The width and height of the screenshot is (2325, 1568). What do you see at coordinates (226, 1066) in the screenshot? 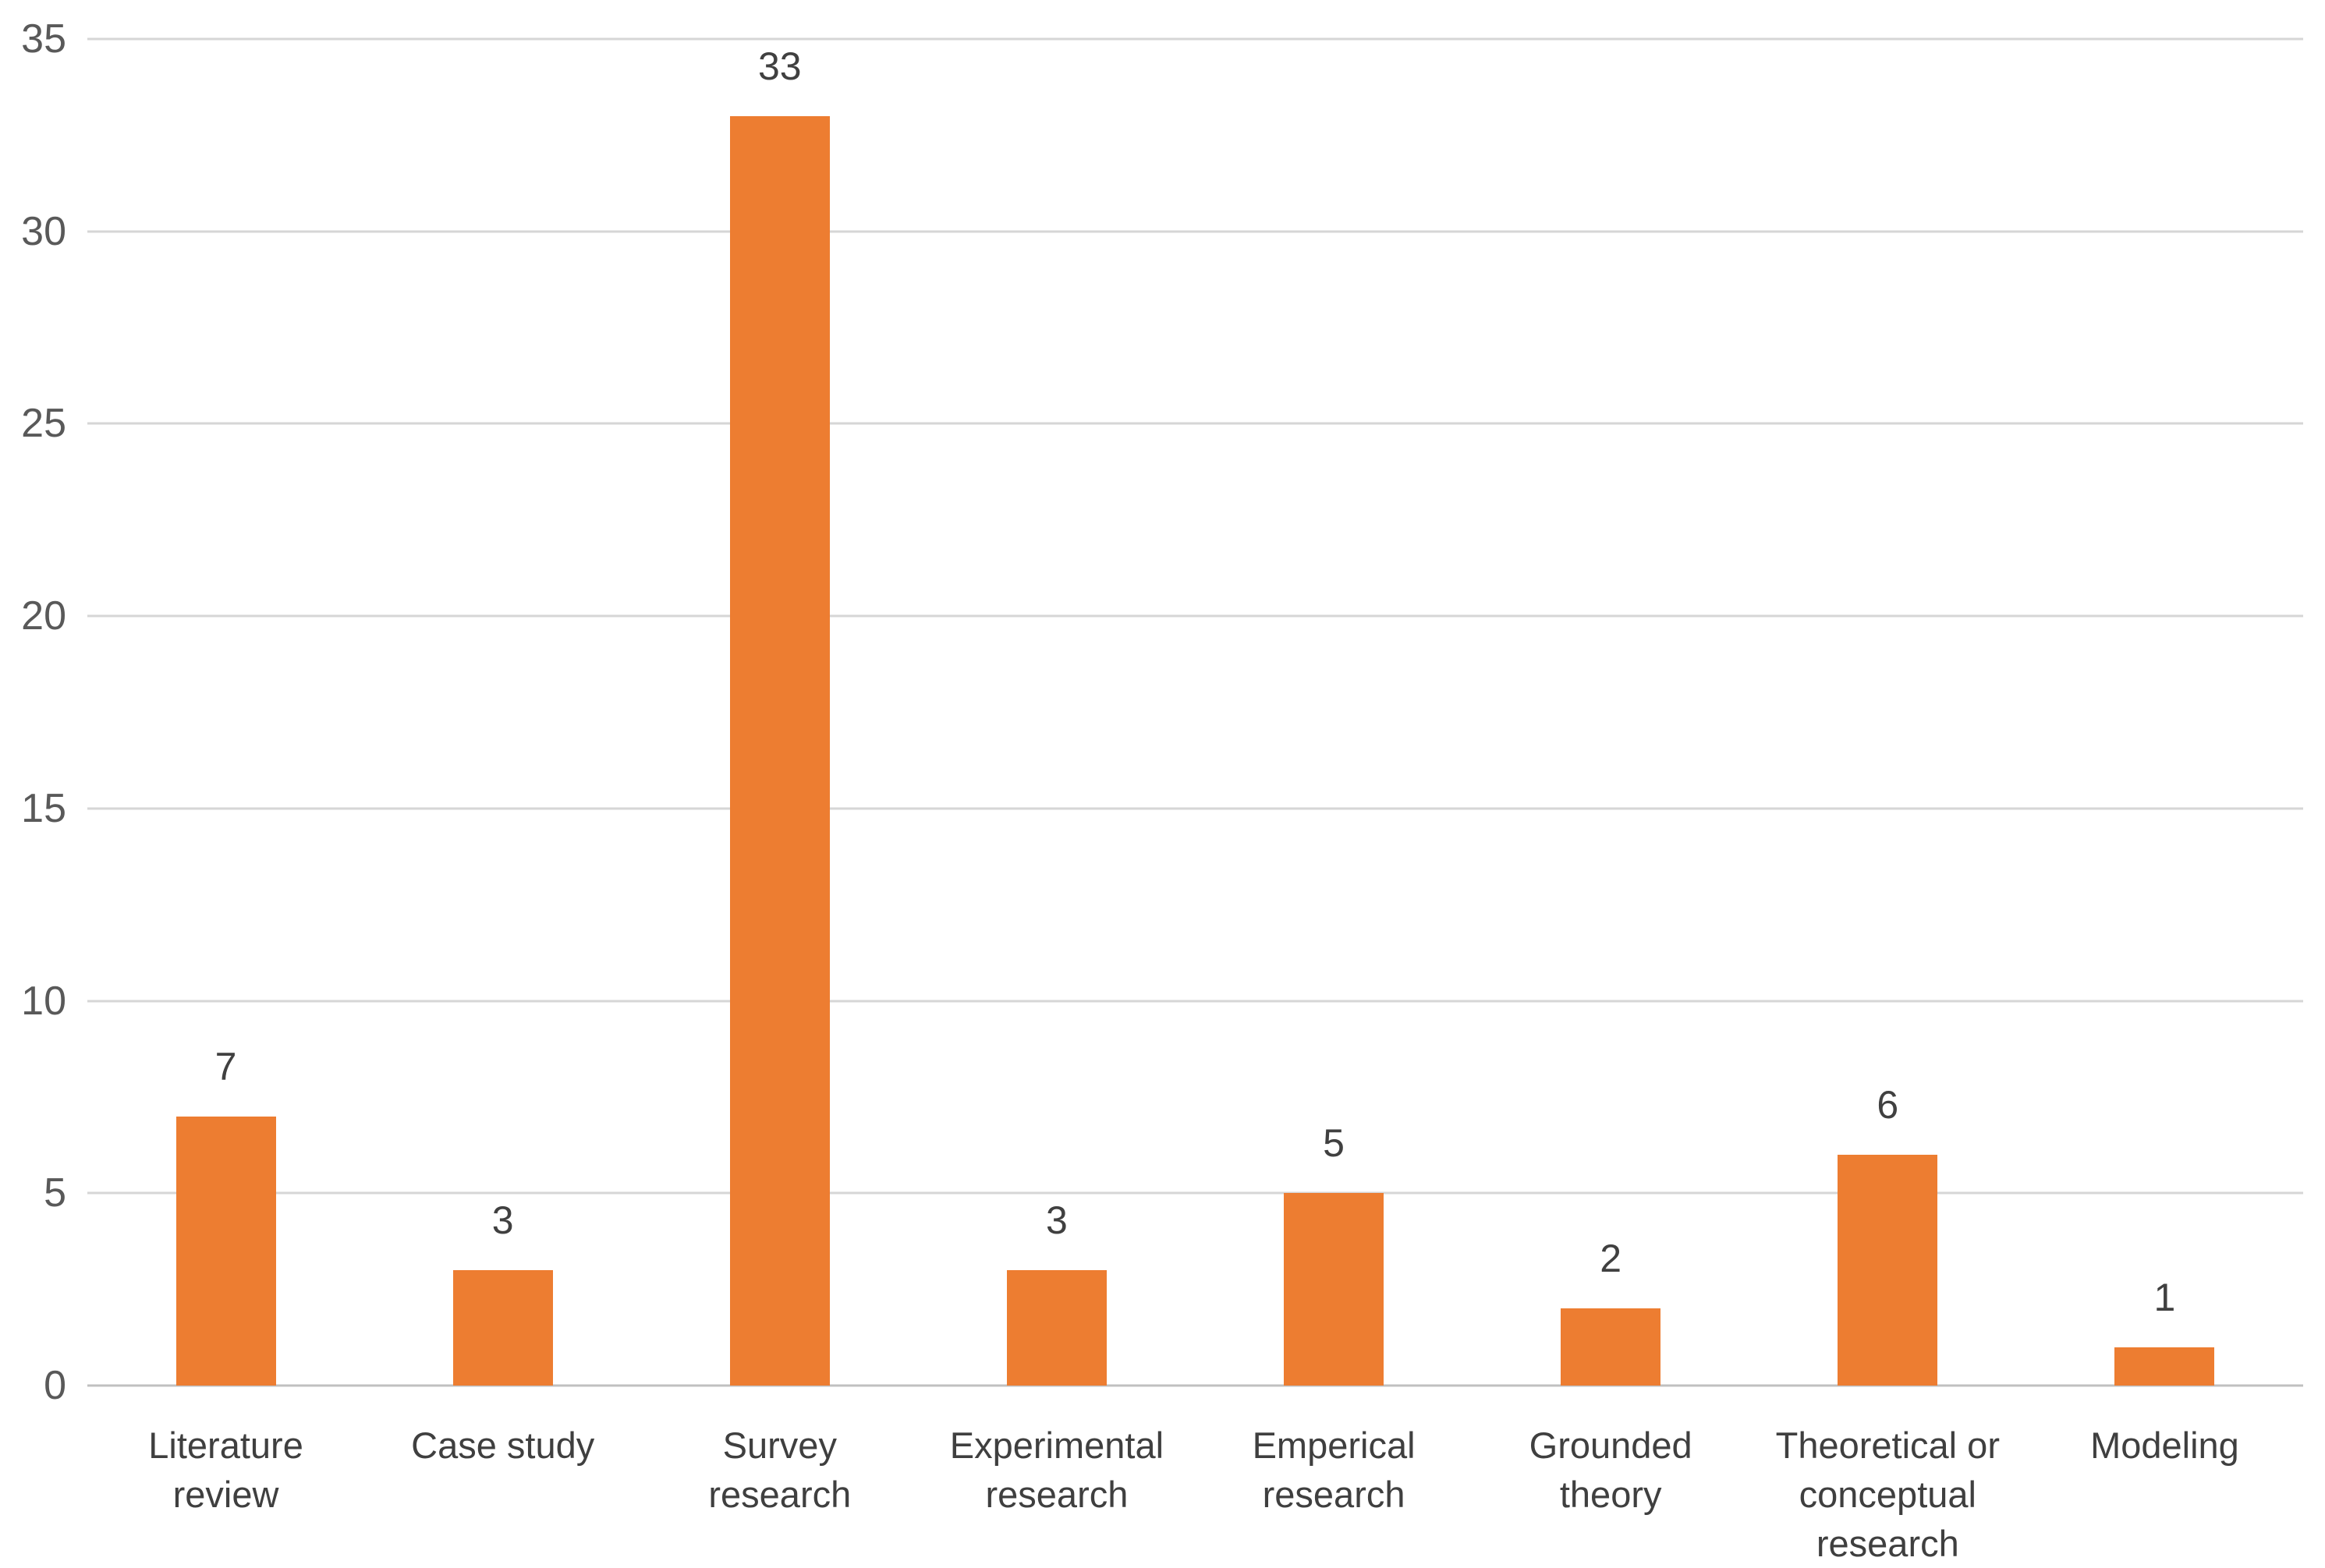
I see `bar-value-label: 7` at bounding box center [226, 1066].